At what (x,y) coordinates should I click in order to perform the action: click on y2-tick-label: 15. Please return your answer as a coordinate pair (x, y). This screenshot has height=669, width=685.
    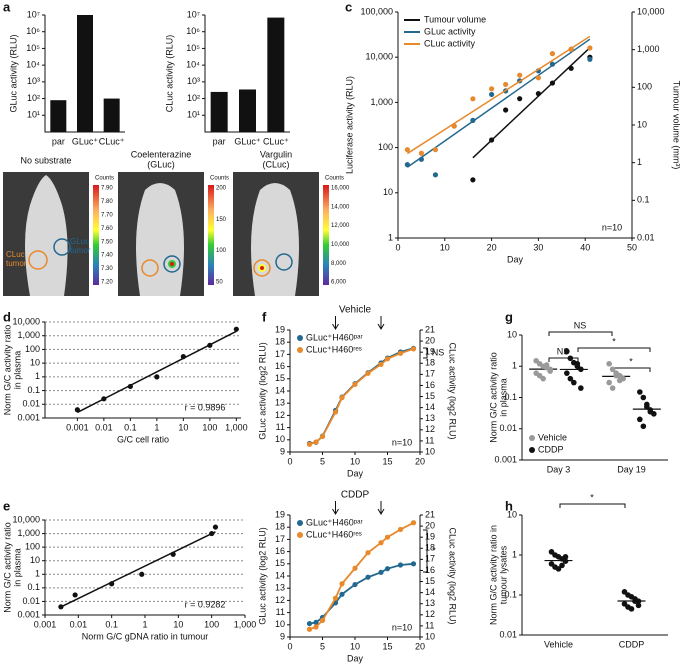
    Looking at the image, I should click on (430, 396).